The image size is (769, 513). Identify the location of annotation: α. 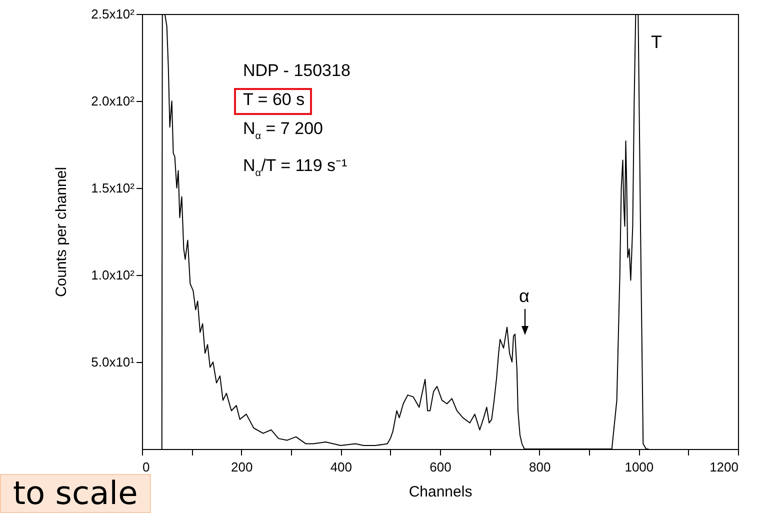
(524, 296).